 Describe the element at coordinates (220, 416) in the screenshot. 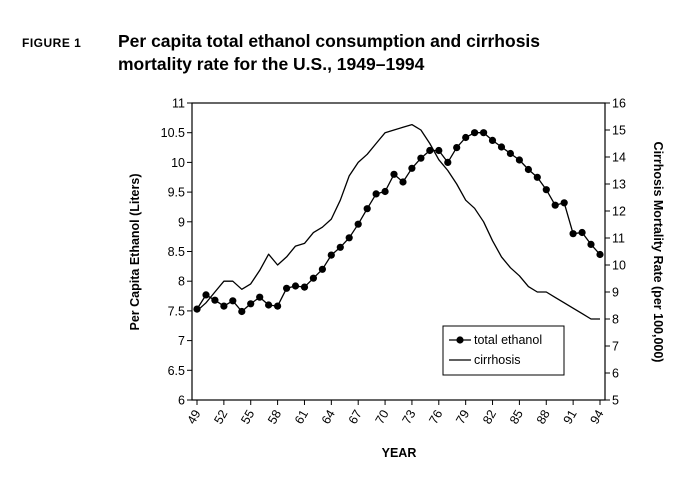

I see `x-tick-label: 52` at that location.